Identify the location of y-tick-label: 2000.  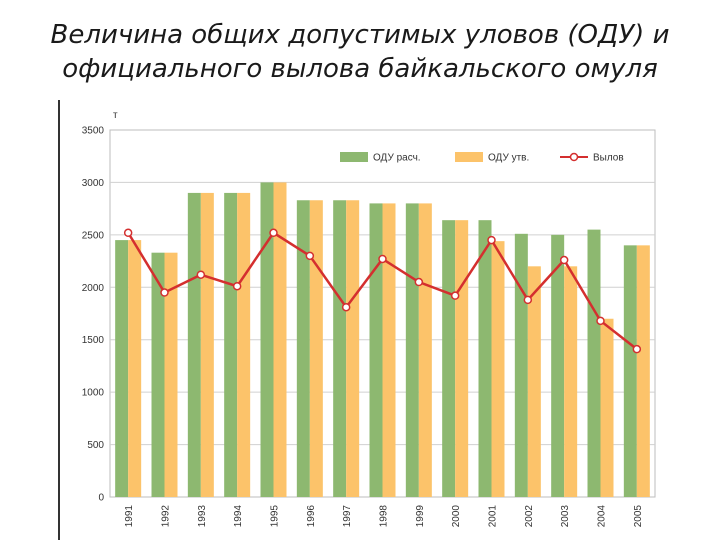
(93, 288).